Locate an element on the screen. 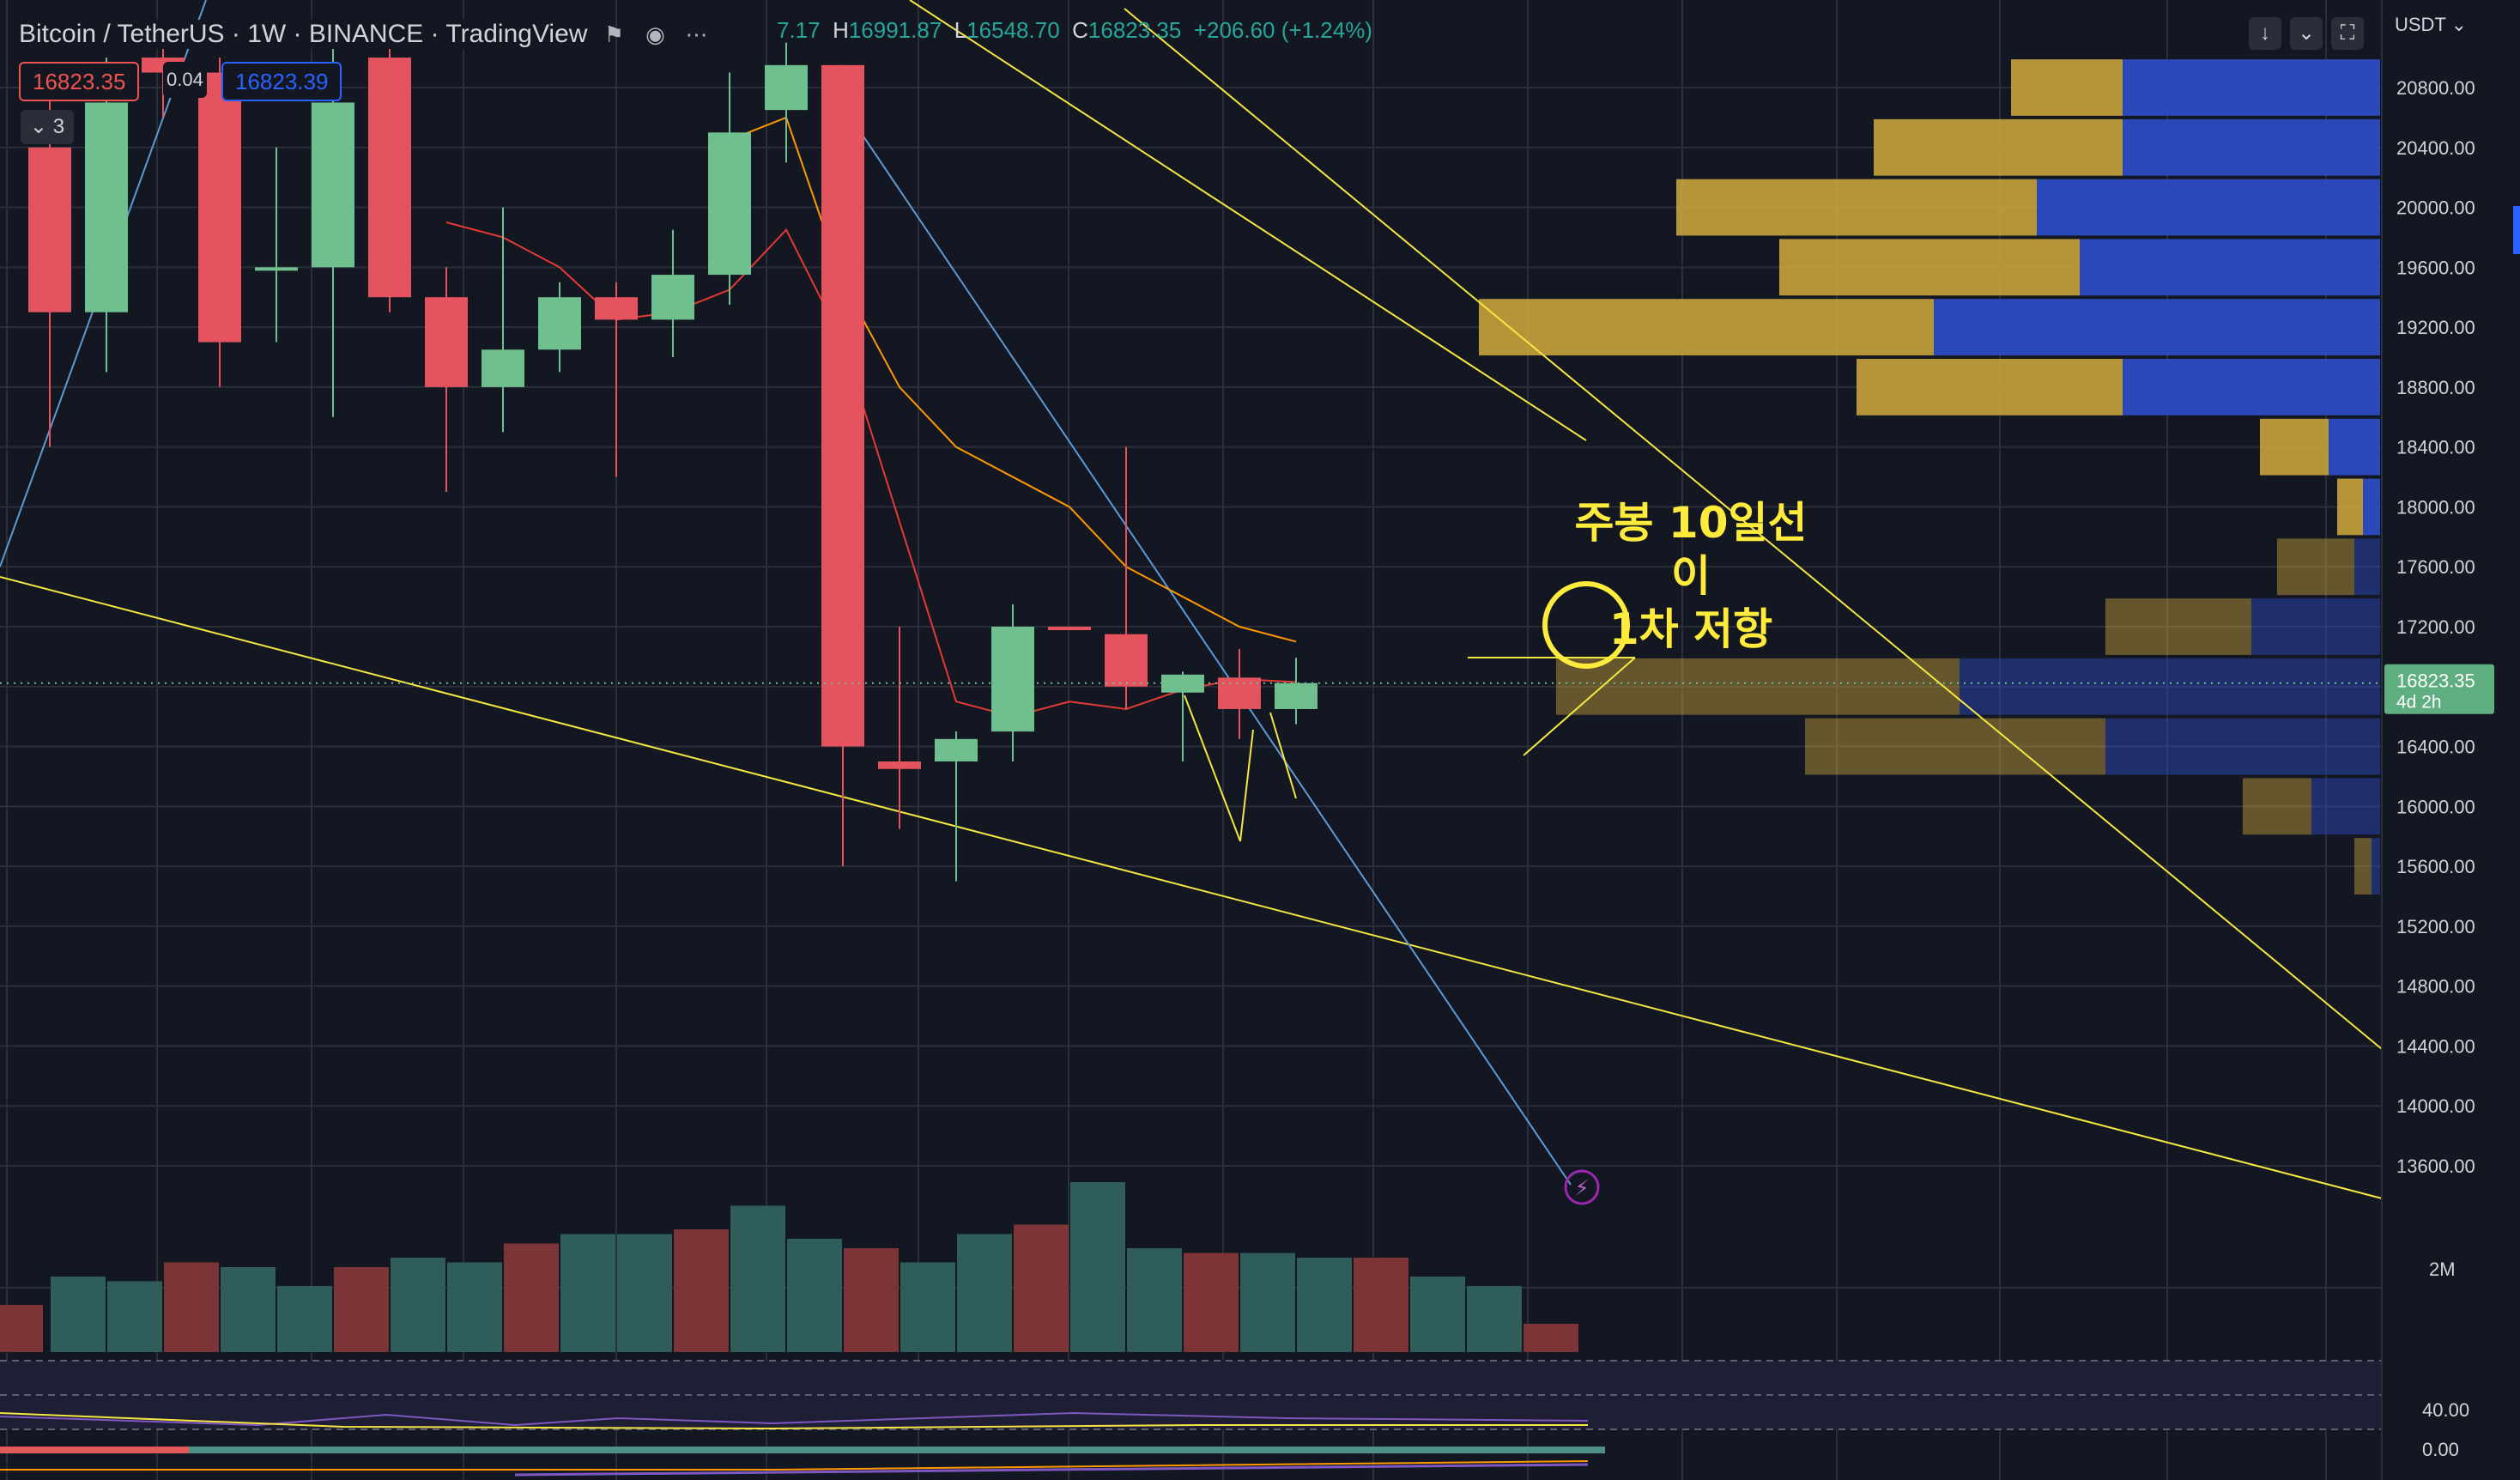 Image resolution: width=2520 pixels, height=1480 pixels. price-tick-label: 14000.00 is located at coordinates (2435, 1106).